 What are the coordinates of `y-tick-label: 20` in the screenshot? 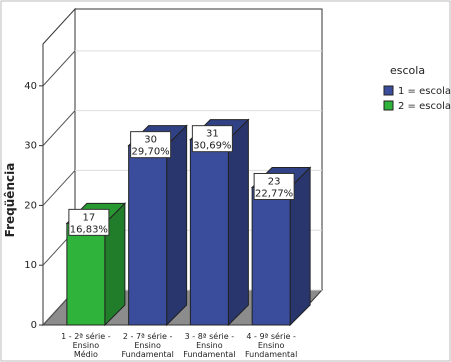 It's located at (30, 205).